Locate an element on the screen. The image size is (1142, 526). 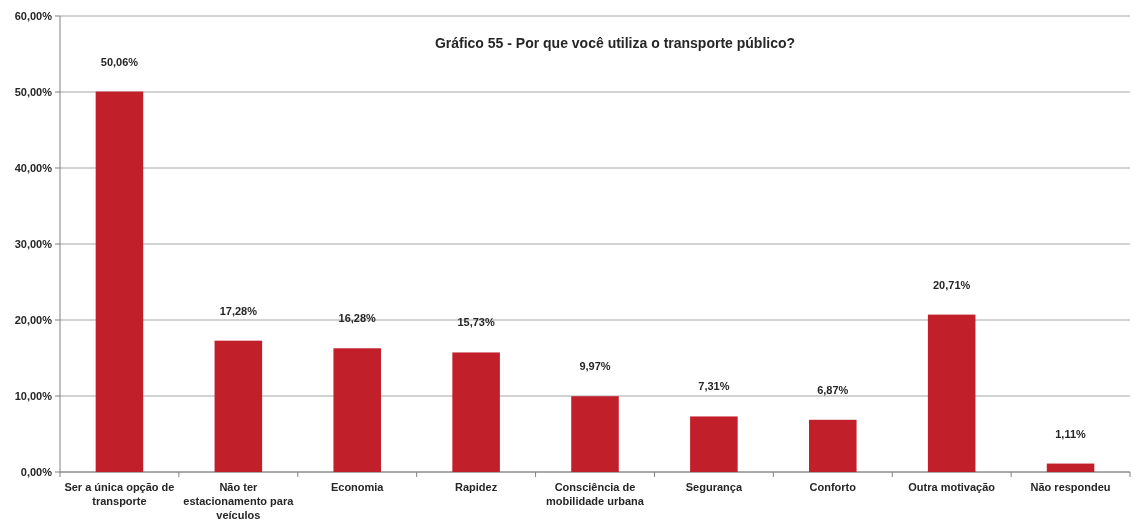
x-tick-label: Consciência de mobilidade urbana is located at coordinates (595, 494).